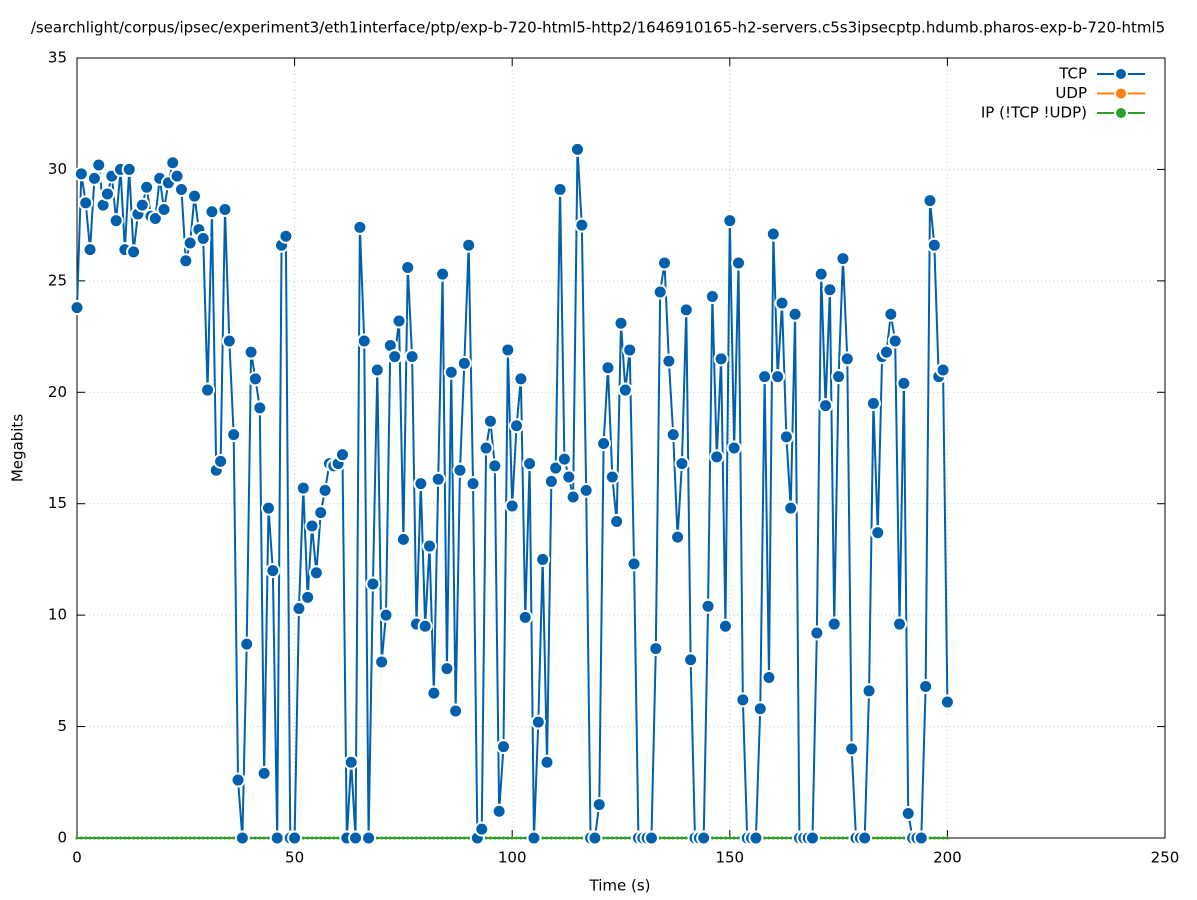 The image size is (1197, 900). What do you see at coordinates (1165, 858) in the screenshot?
I see `x-tick-label: 250` at bounding box center [1165, 858].